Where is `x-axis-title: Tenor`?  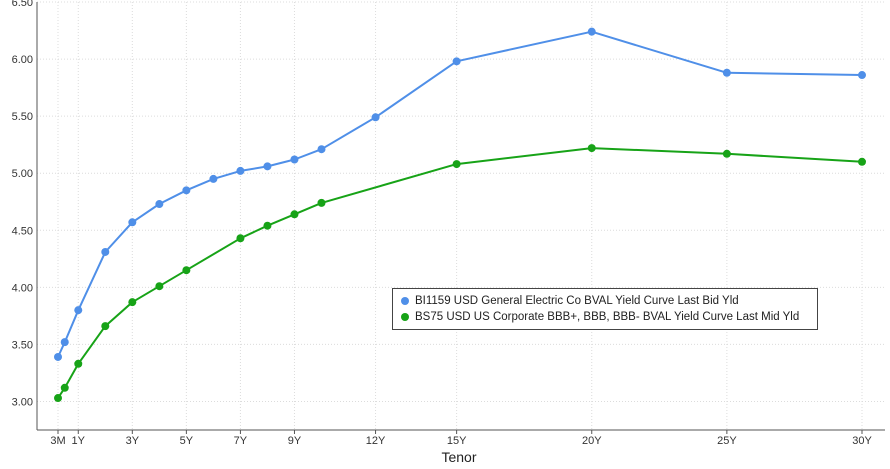 x-axis-title: Tenor is located at coordinates (458, 457).